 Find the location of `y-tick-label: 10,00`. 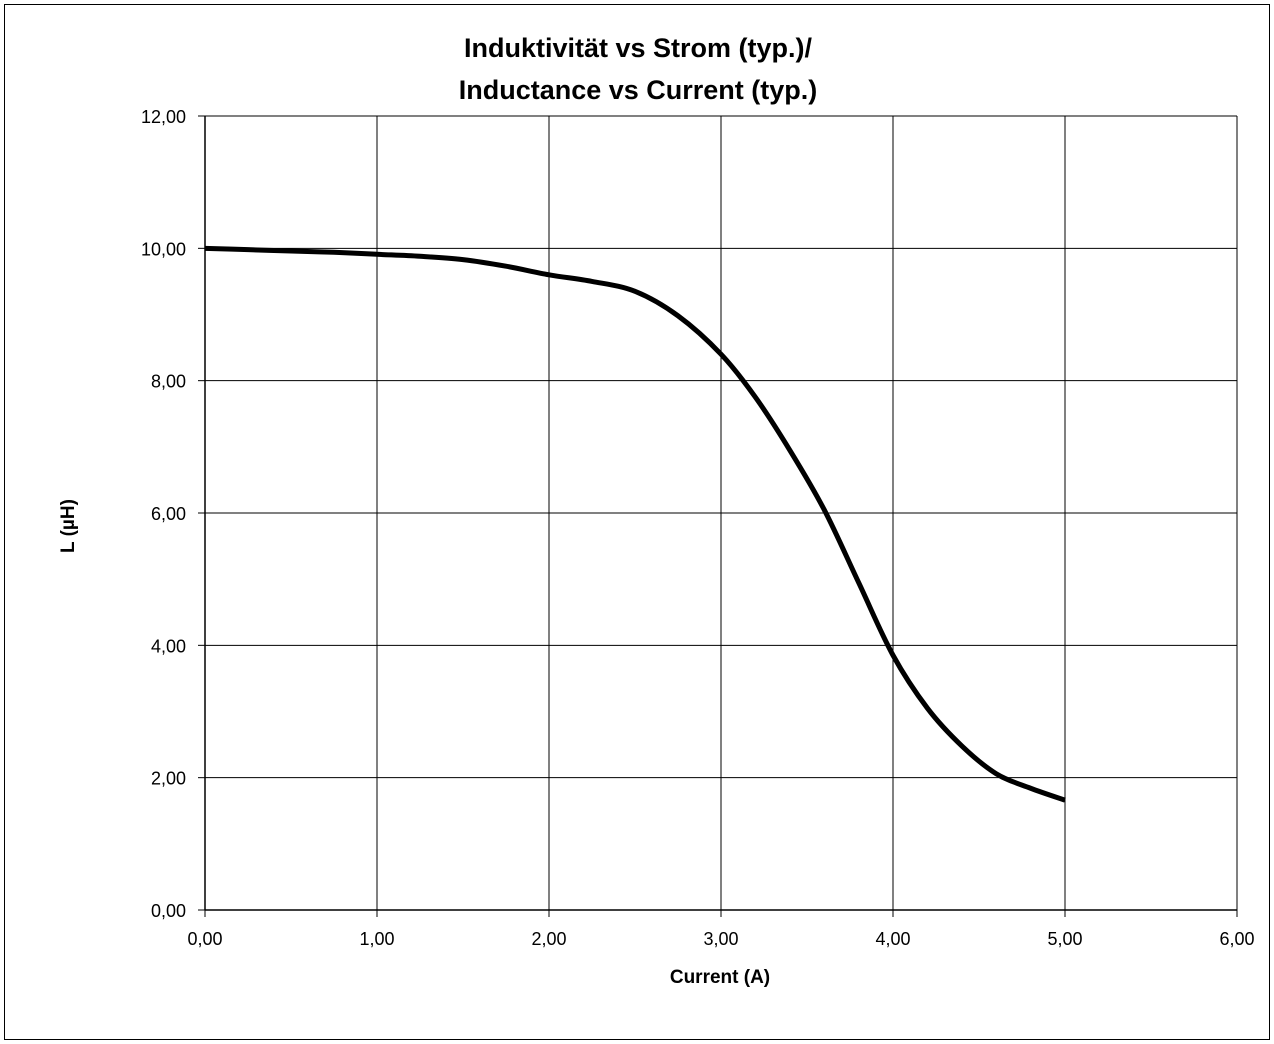

y-tick-label: 10,00 is located at coordinates (163, 249).